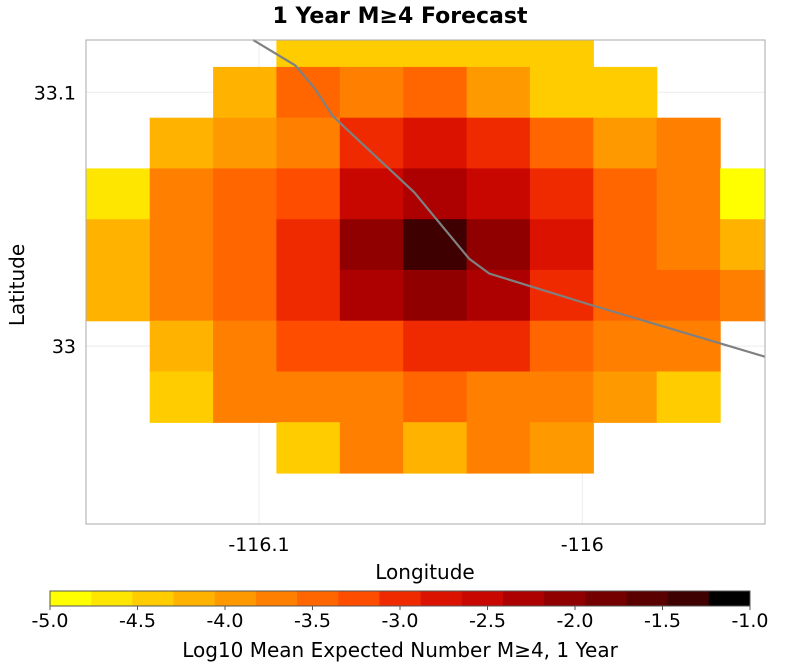 This screenshot has width=800, height=670. I want to click on colorbar-tick-label-7: -1.5, so click(662, 621).